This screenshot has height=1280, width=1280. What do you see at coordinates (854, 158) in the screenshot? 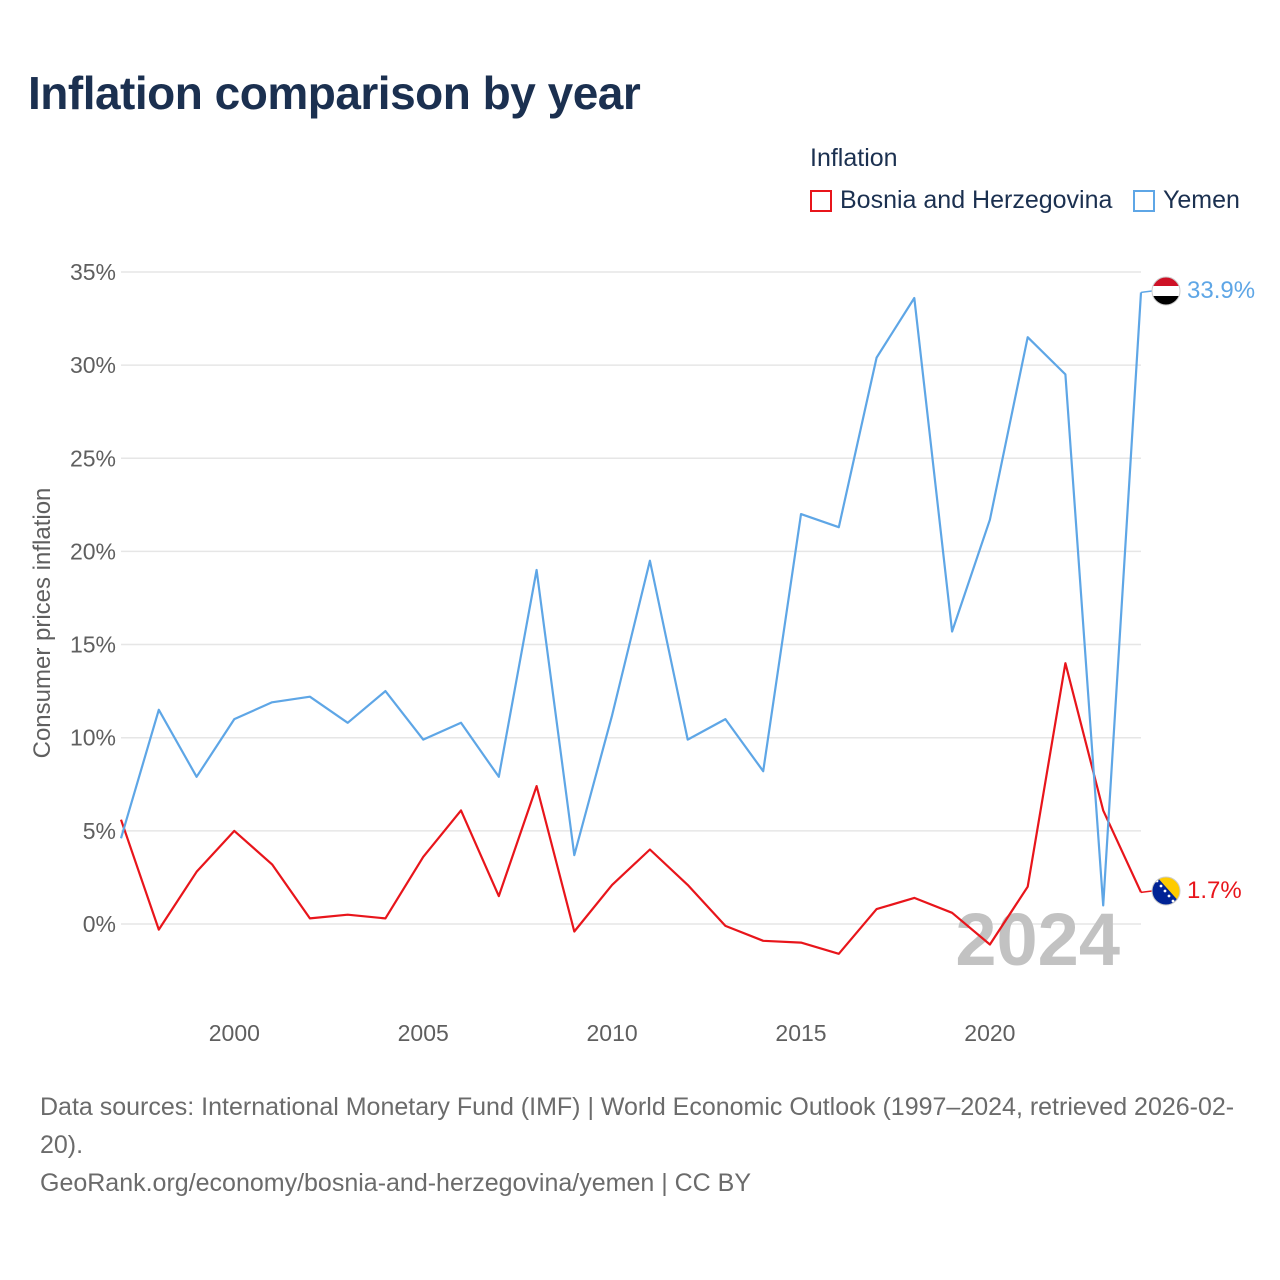
I see `legend-title: Inflation` at bounding box center [854, 158].